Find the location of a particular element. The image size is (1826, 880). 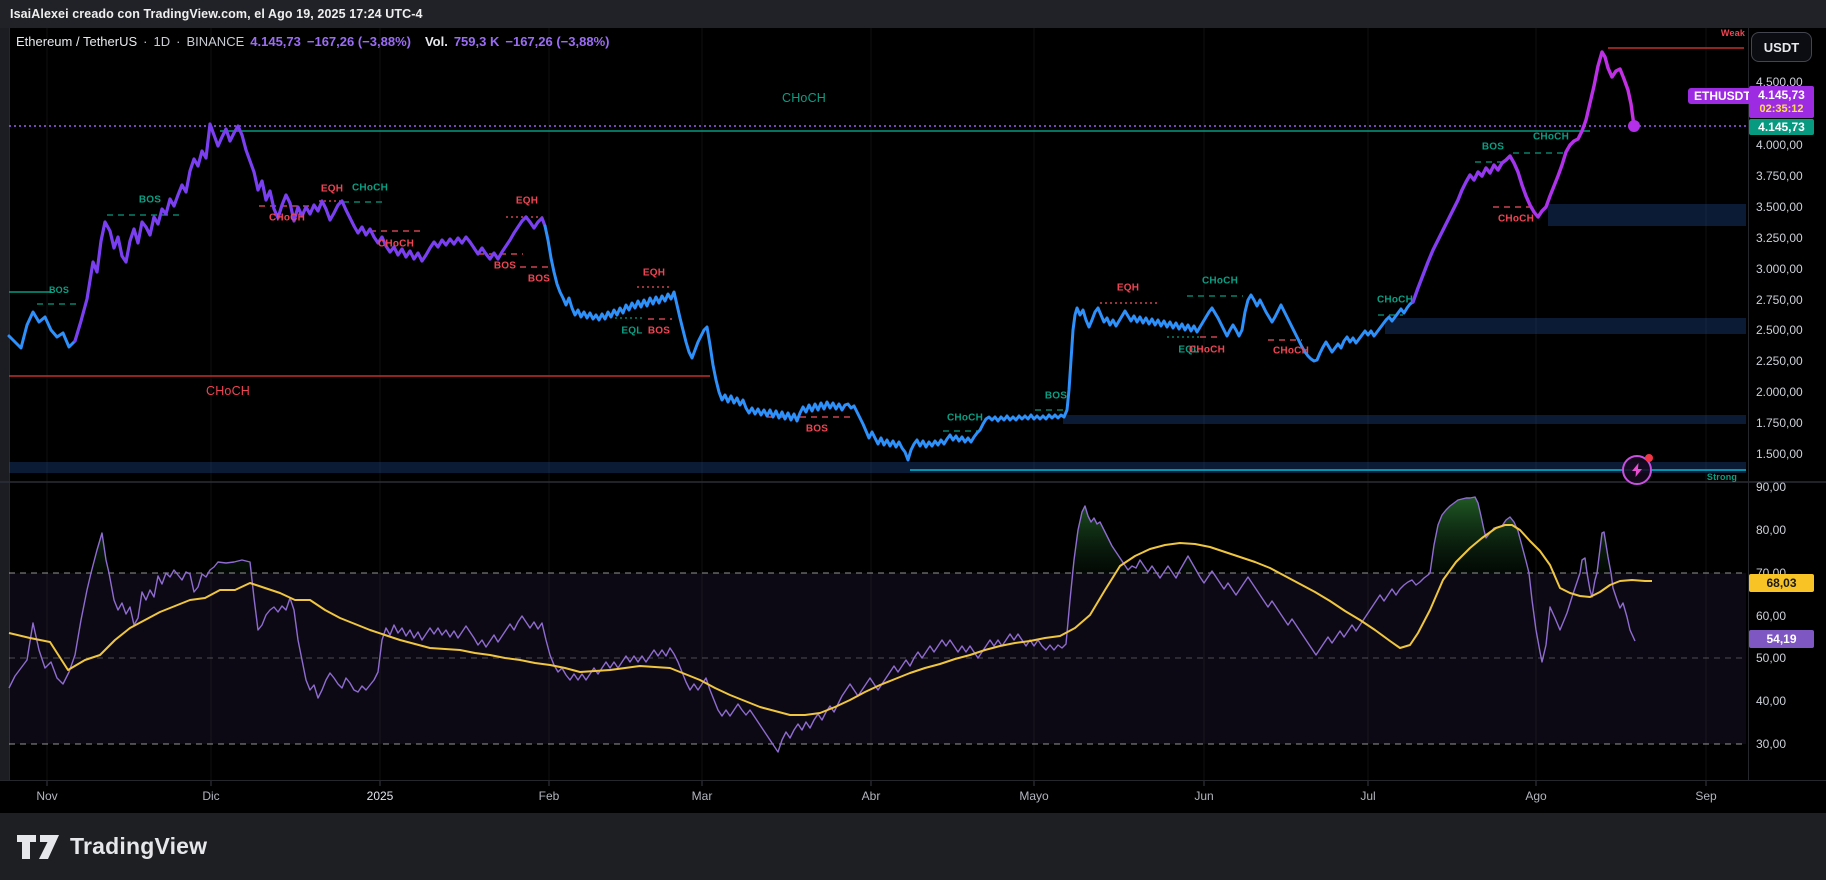

chart-left-frame is located at coordinates (5, 404).